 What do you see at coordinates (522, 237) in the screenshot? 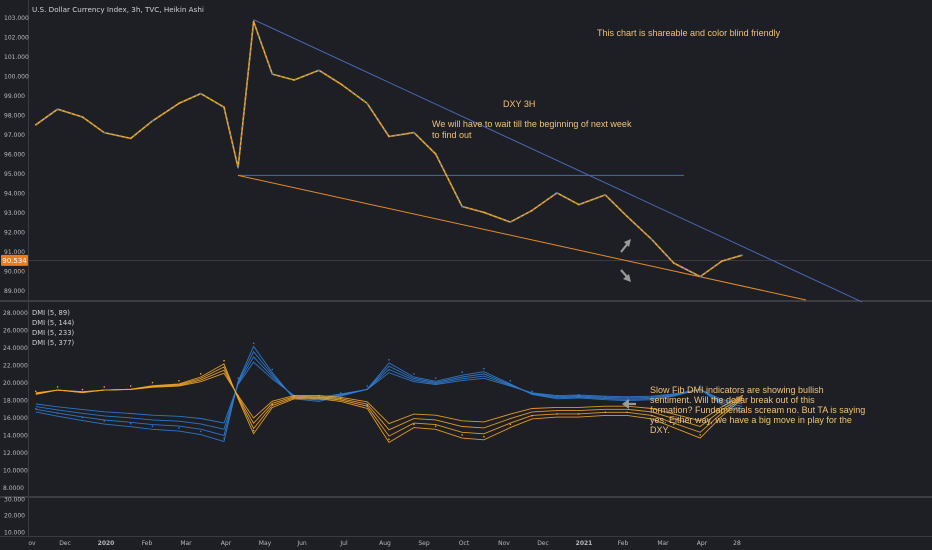
I see `trendline-lower` at bounding box center [522, 237].